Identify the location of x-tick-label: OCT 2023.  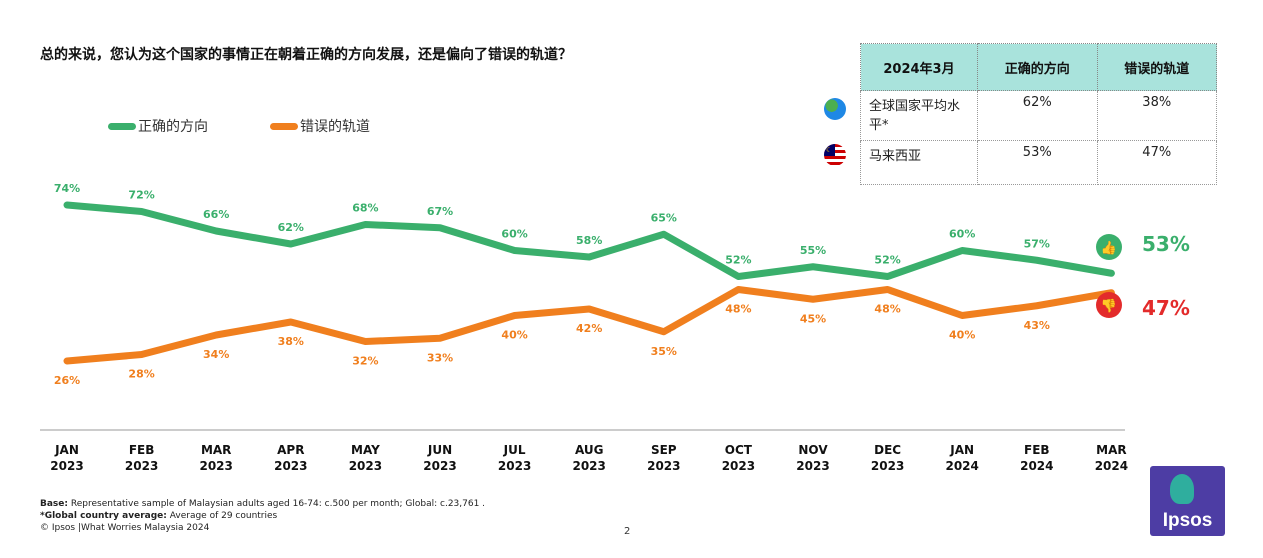
(738, 458).